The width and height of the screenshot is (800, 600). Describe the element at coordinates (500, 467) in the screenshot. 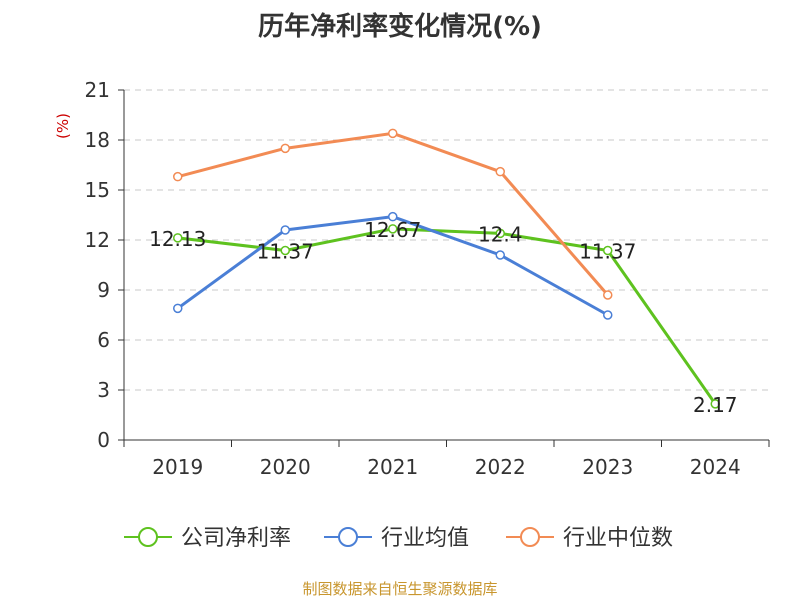

I see `x-tick-label: 2022` at that location.